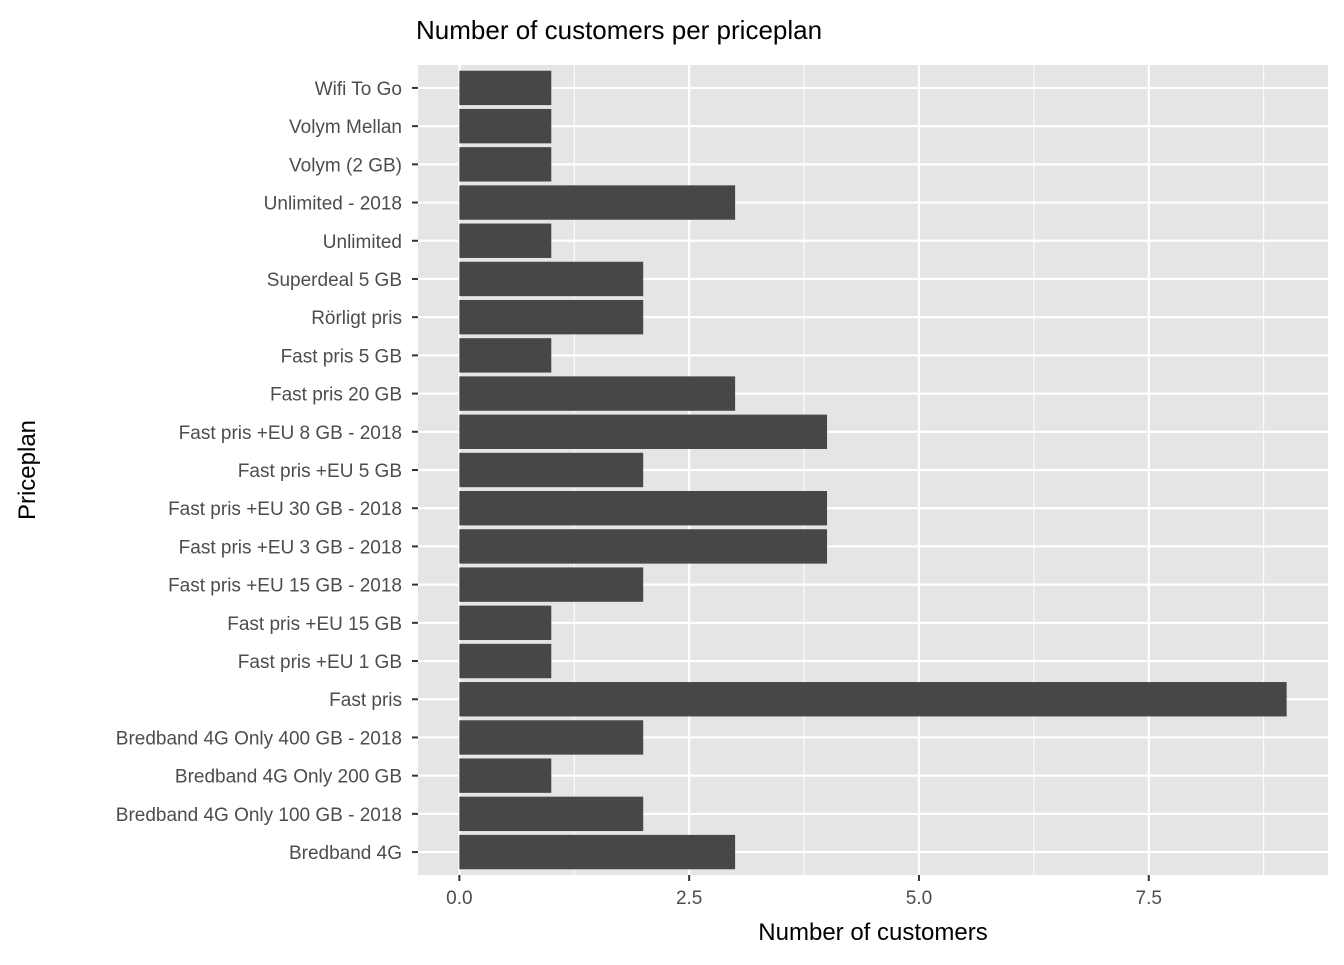 Image resolution: width=1344 pixels, height=965 pixels. I want to click on y-tick-label: Rörligt pris, so click(356, 318).